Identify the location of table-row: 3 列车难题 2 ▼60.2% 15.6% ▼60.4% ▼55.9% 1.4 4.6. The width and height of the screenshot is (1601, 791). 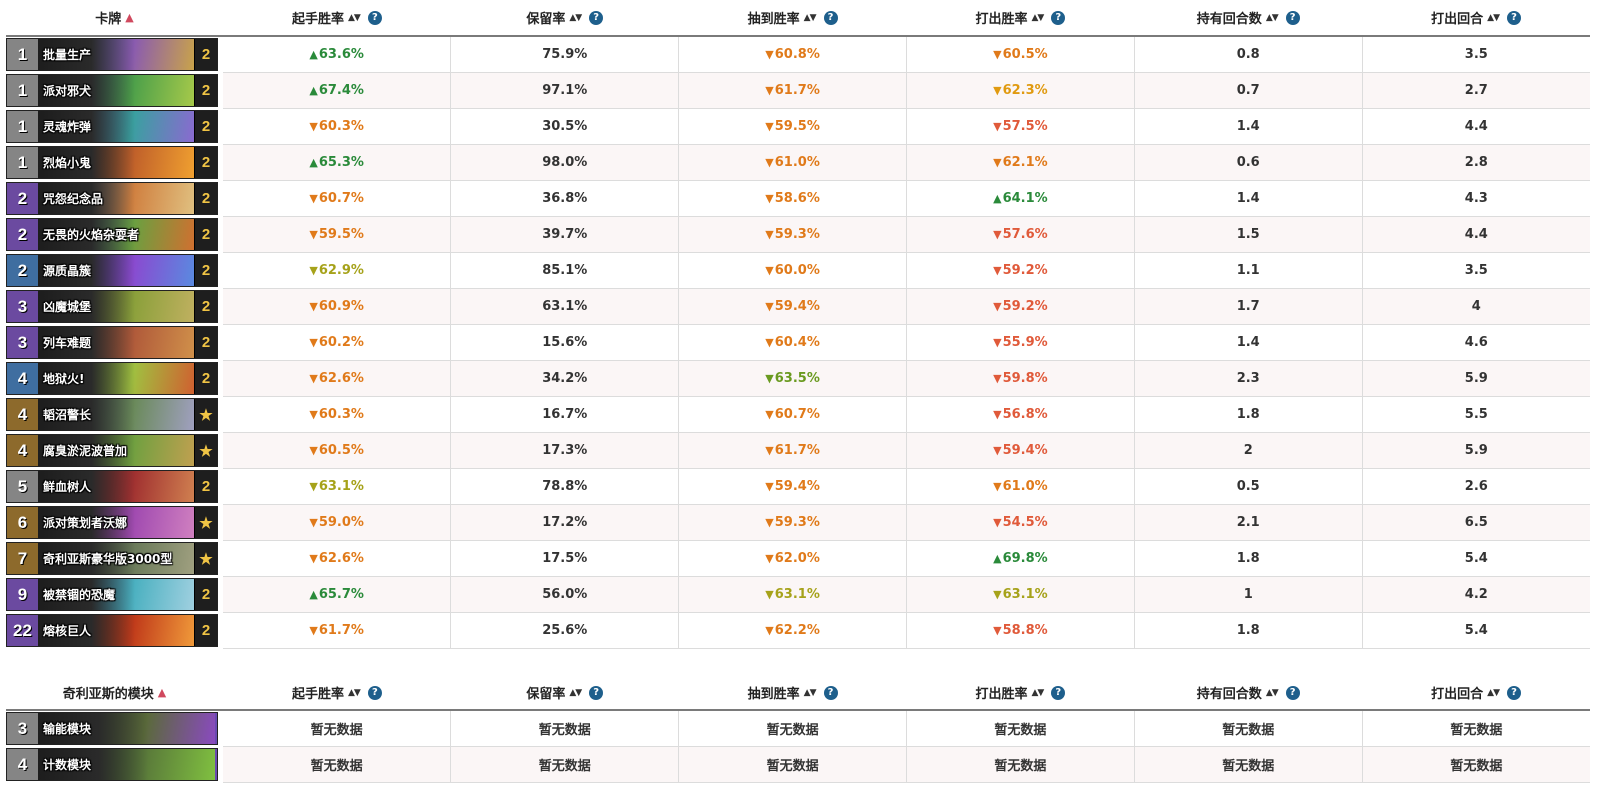
(798, 342).